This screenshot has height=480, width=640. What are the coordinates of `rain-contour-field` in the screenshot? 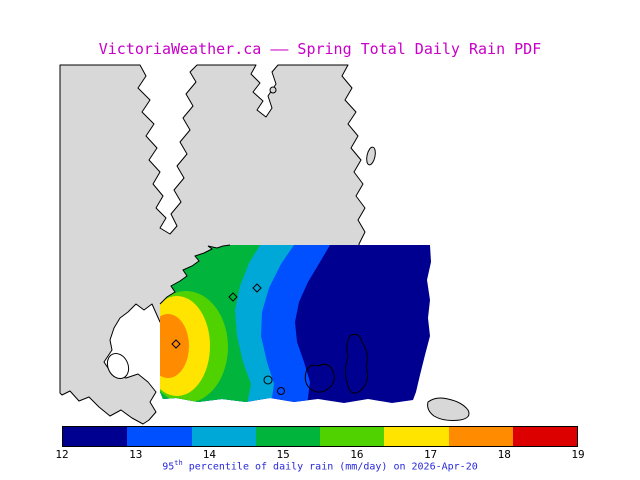 It's located at (295, 324).